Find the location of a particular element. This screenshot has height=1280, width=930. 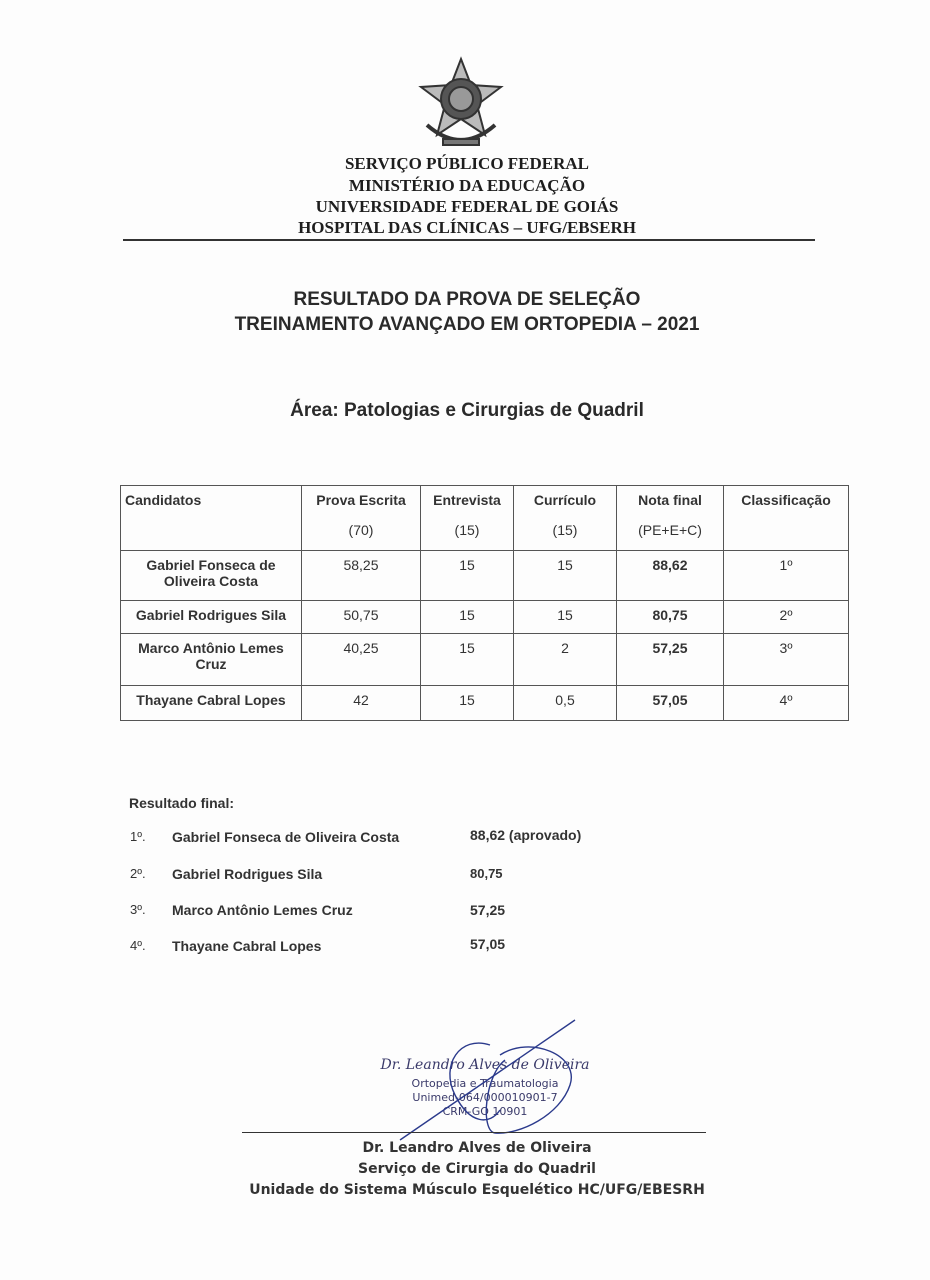

header-line: UNIVERSIDADE FEDERAL DE GOIÁS is located at coordinates (467, 206).